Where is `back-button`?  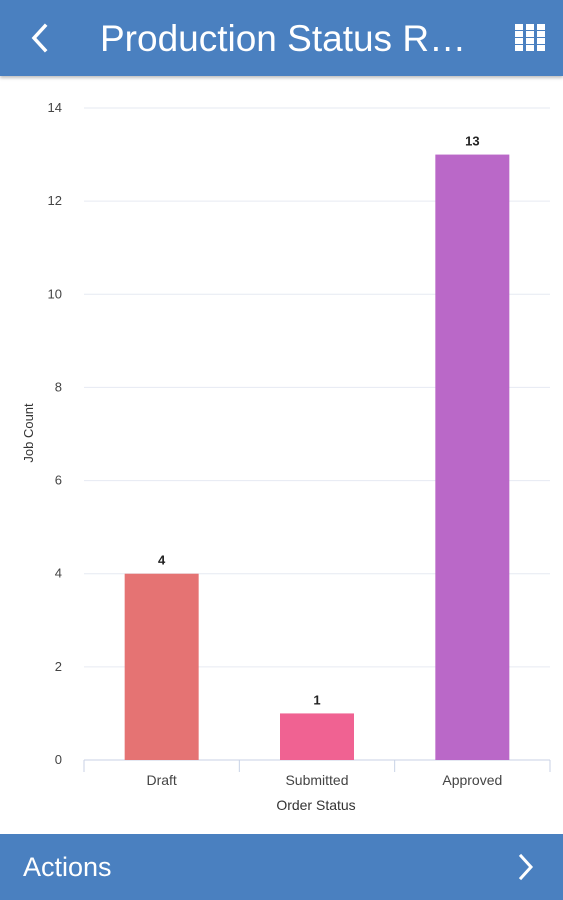 back-button is located at coordinates (40, 38).